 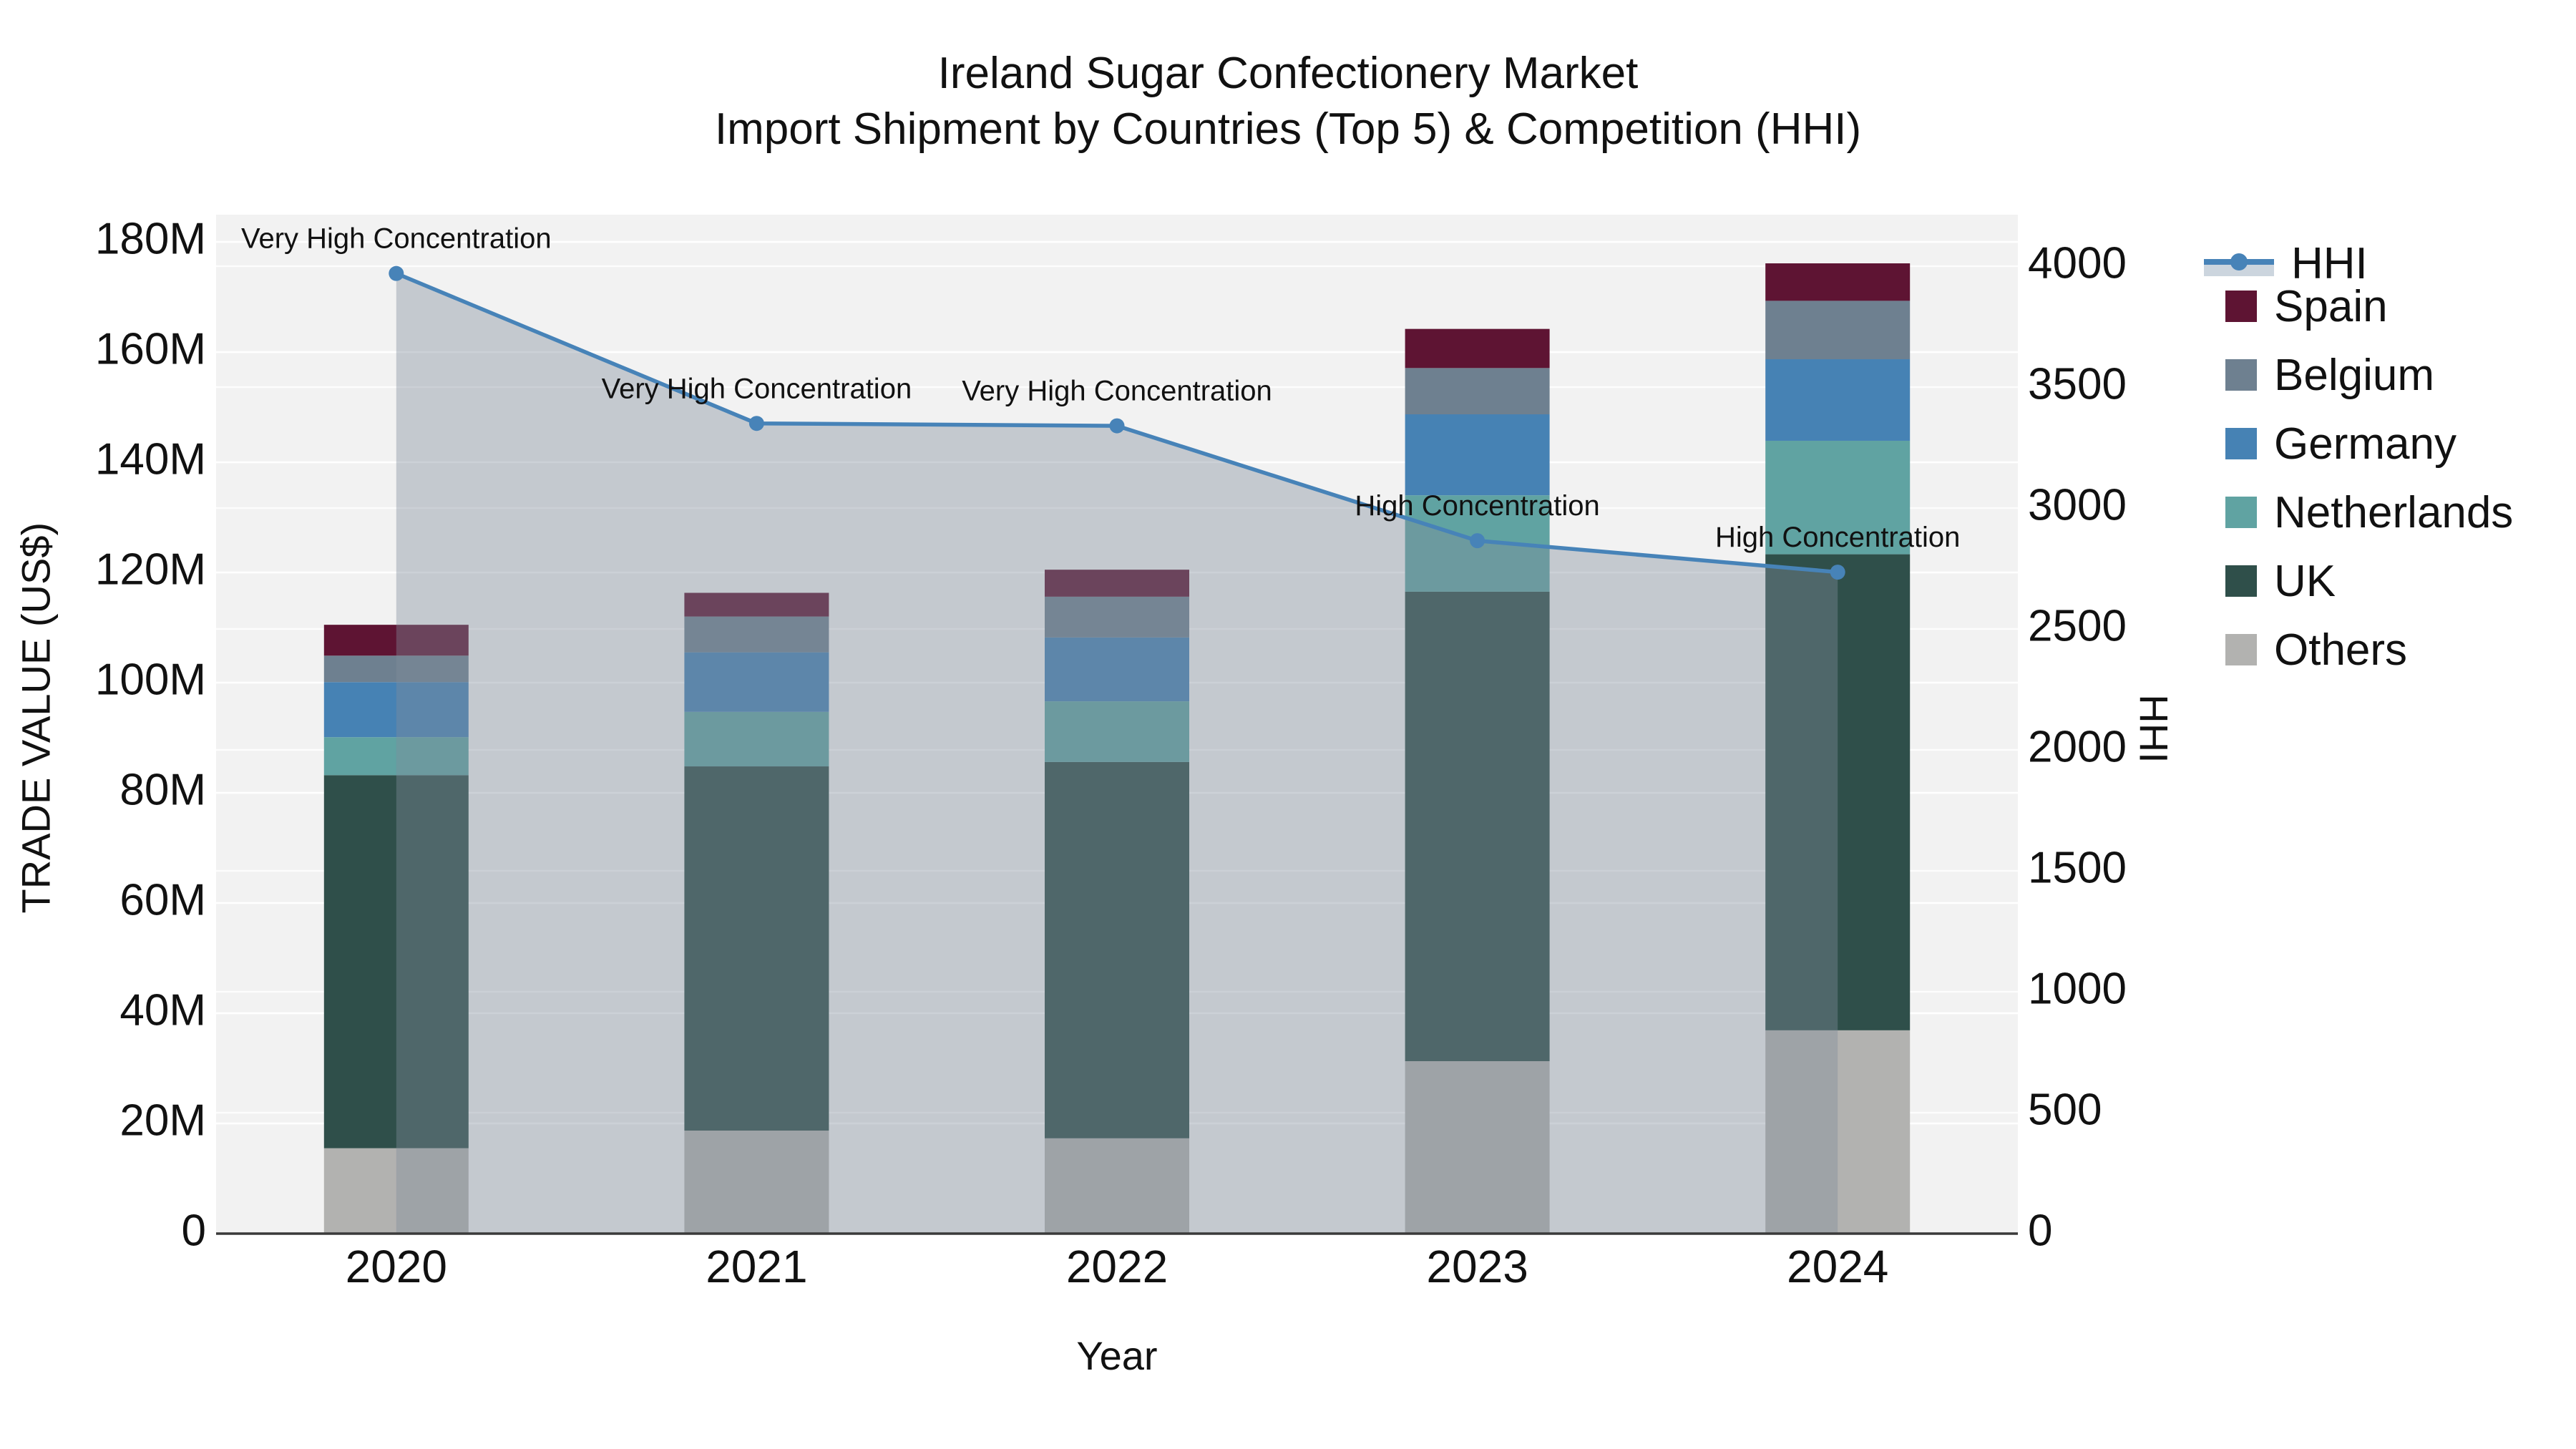 I want to click on legend-item-belgium: Belgium, so click(x=2319, y=375).